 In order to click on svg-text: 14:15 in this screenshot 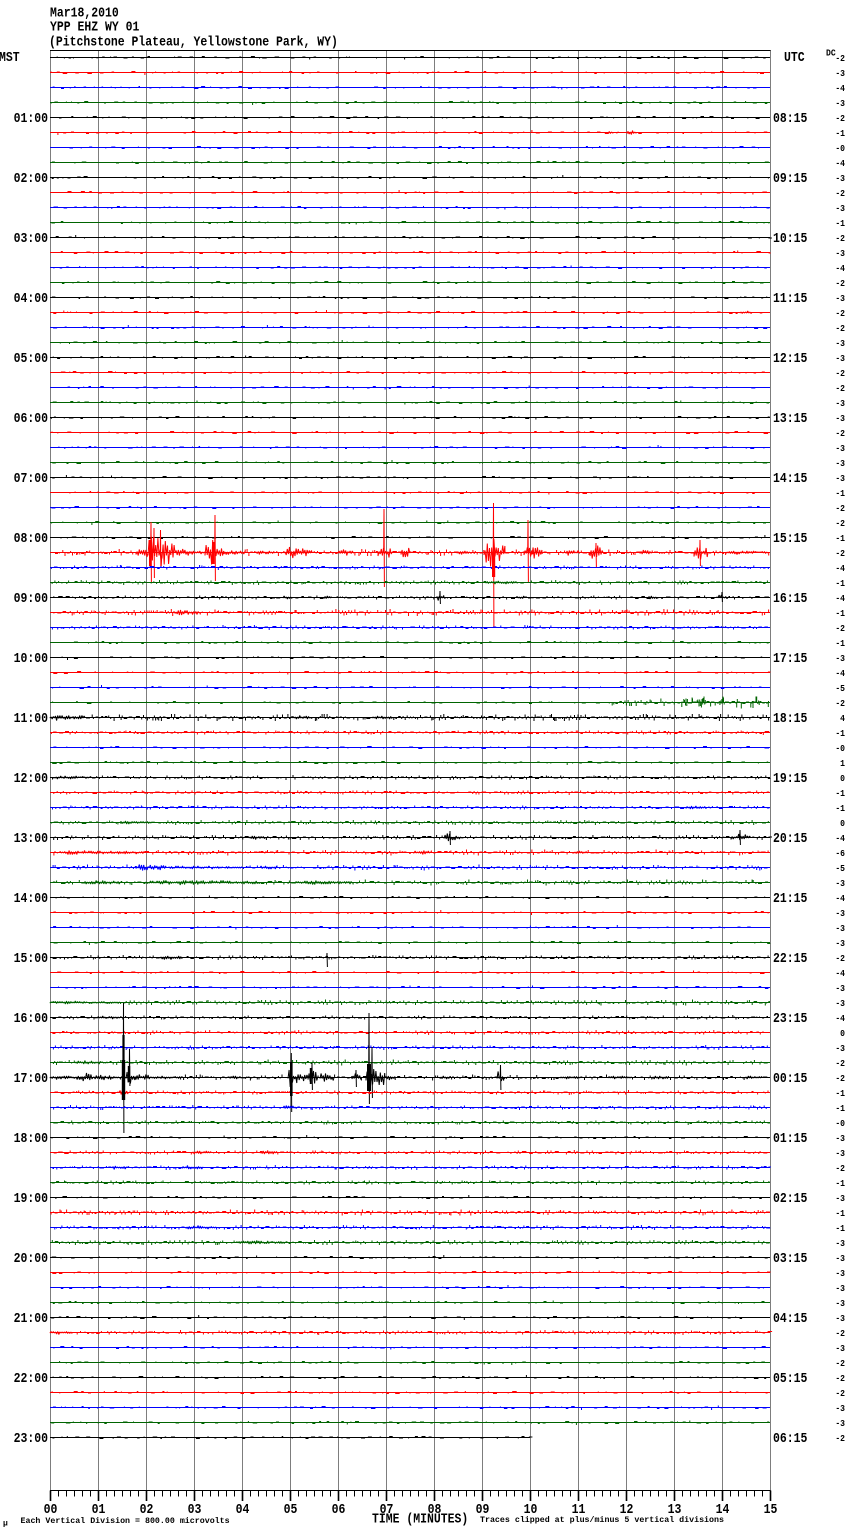, I will do `click(790, 478)`.